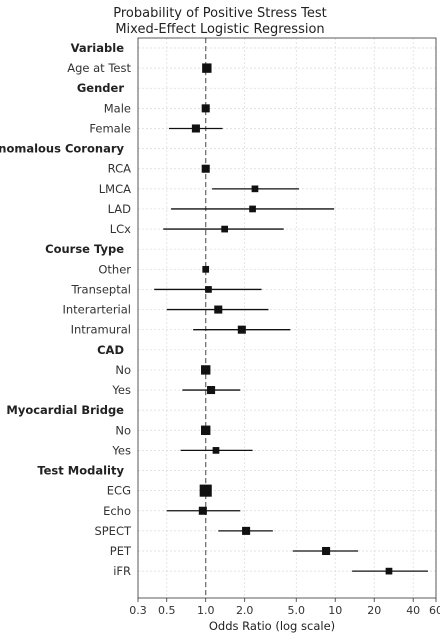  I want to click on x-tick-label: 10, so click(335, 610).